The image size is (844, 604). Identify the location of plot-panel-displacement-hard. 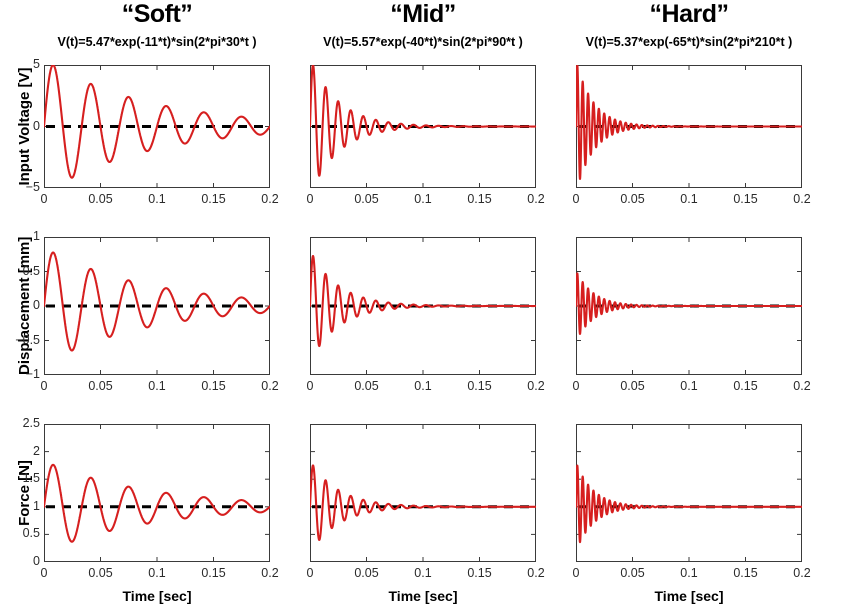
(689, 306).